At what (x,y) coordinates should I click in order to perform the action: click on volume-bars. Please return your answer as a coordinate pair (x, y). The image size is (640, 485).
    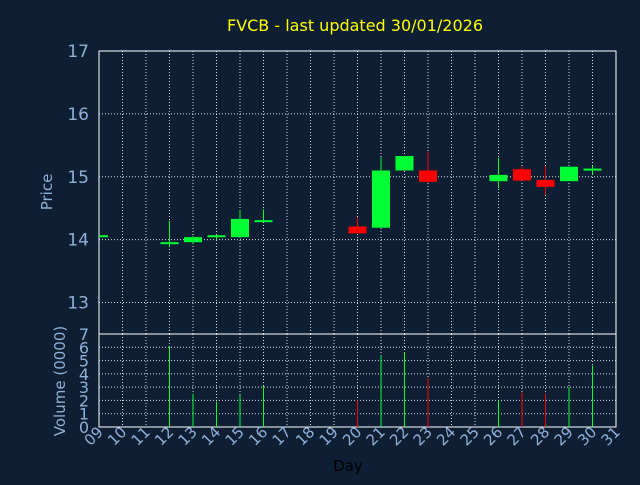
    Looking at the image, I should click on (381, 386).